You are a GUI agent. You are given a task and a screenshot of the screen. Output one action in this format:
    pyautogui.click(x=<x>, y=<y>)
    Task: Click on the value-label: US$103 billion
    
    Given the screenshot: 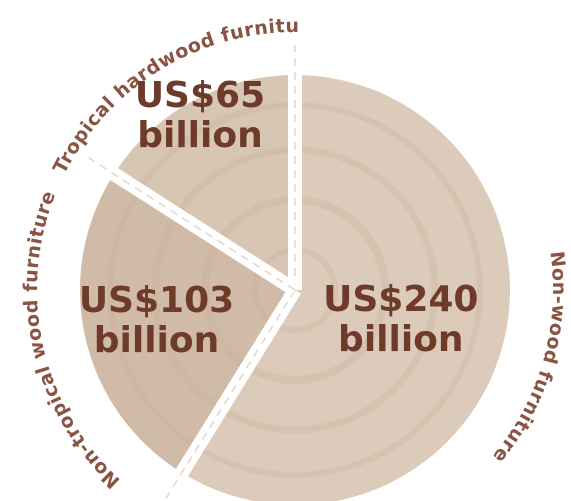 What is the action you would take?
    pyautogui.click(x=156, y=321)
    